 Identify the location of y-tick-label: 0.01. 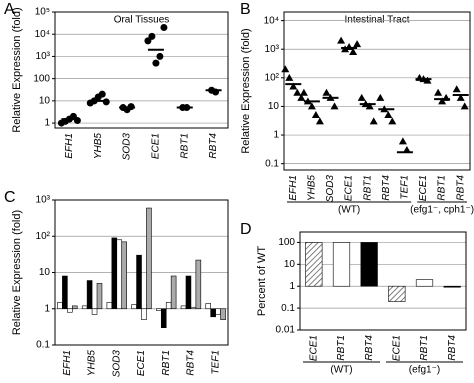
(286, 330).